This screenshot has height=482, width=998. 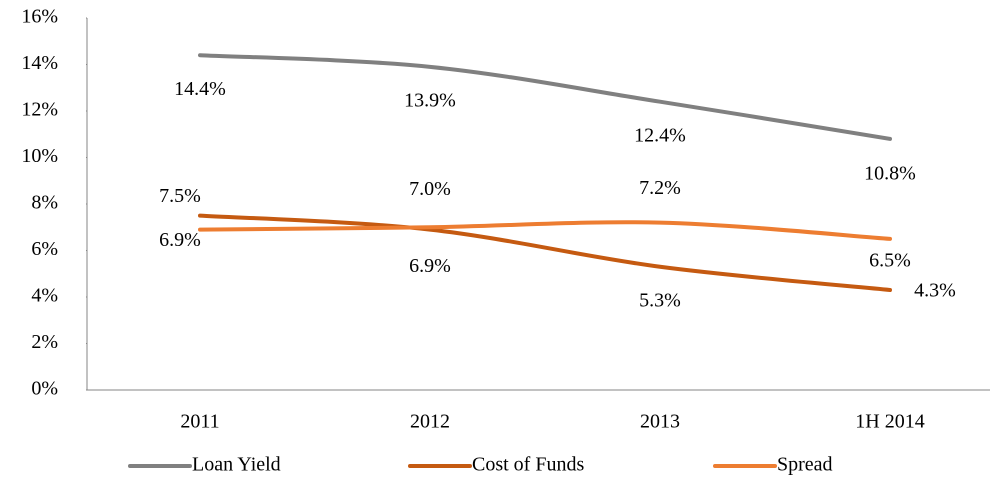 What do you see at coordinates (199, 422) in the screenshot?
I see `x-tick-label: 2011` at bounding box center [199, 422].